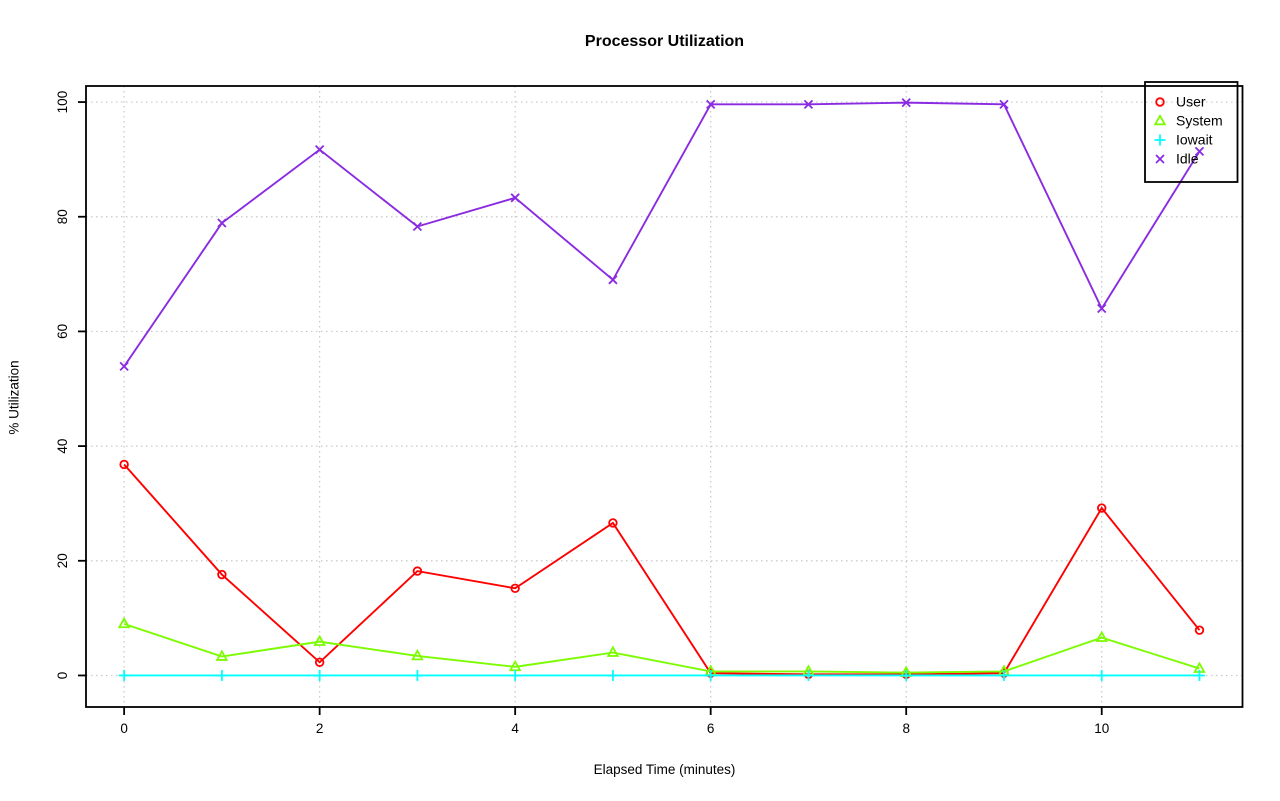 The height and width of the screenshot is (801, 1280). I want to click on x-tick-label: 4, so click(515, 728).